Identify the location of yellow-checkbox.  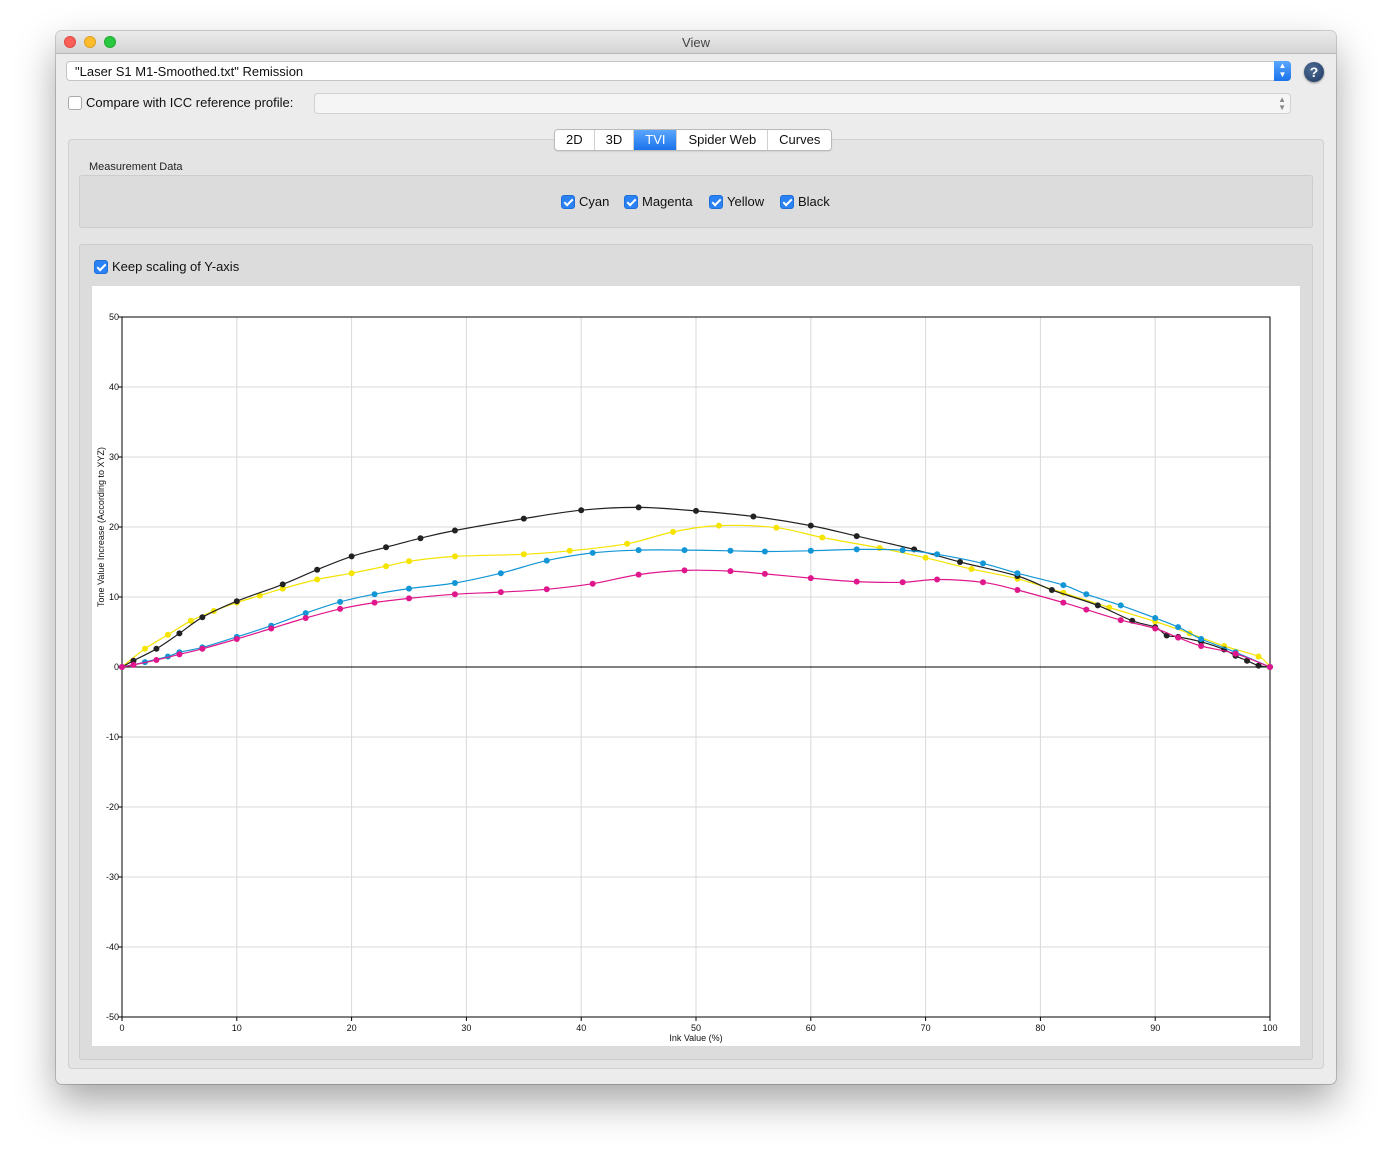
(716, 202).